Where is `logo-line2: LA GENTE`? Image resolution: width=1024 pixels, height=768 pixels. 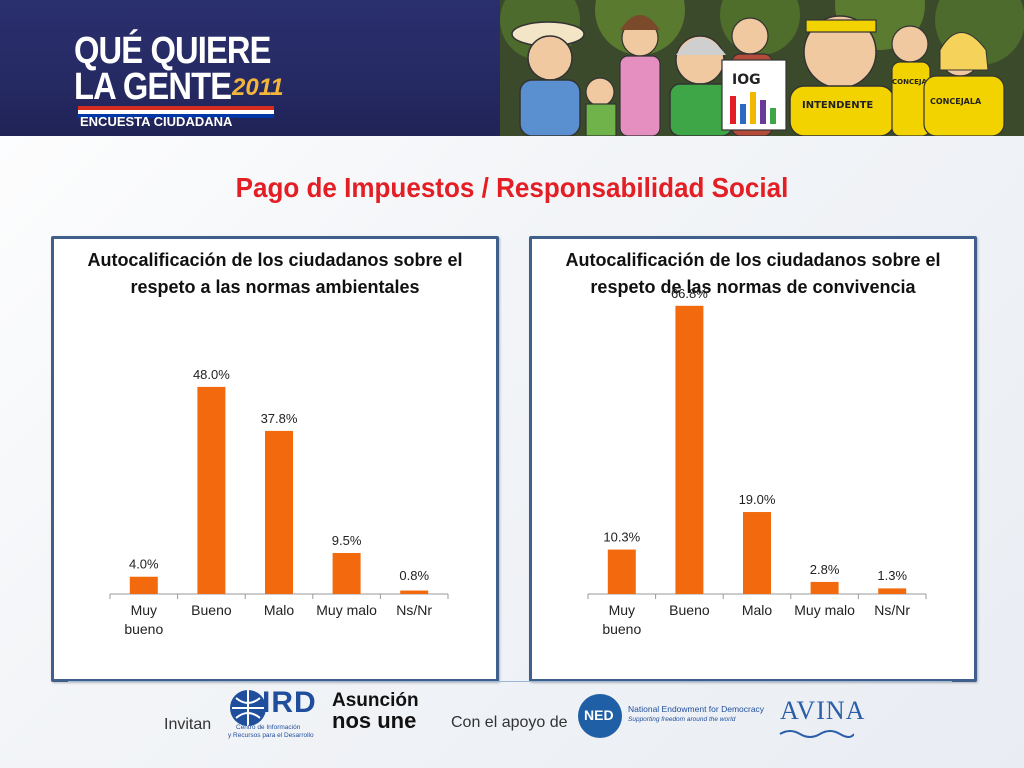 logo-line2: LA GENTE is located at coordinates (153, 87).